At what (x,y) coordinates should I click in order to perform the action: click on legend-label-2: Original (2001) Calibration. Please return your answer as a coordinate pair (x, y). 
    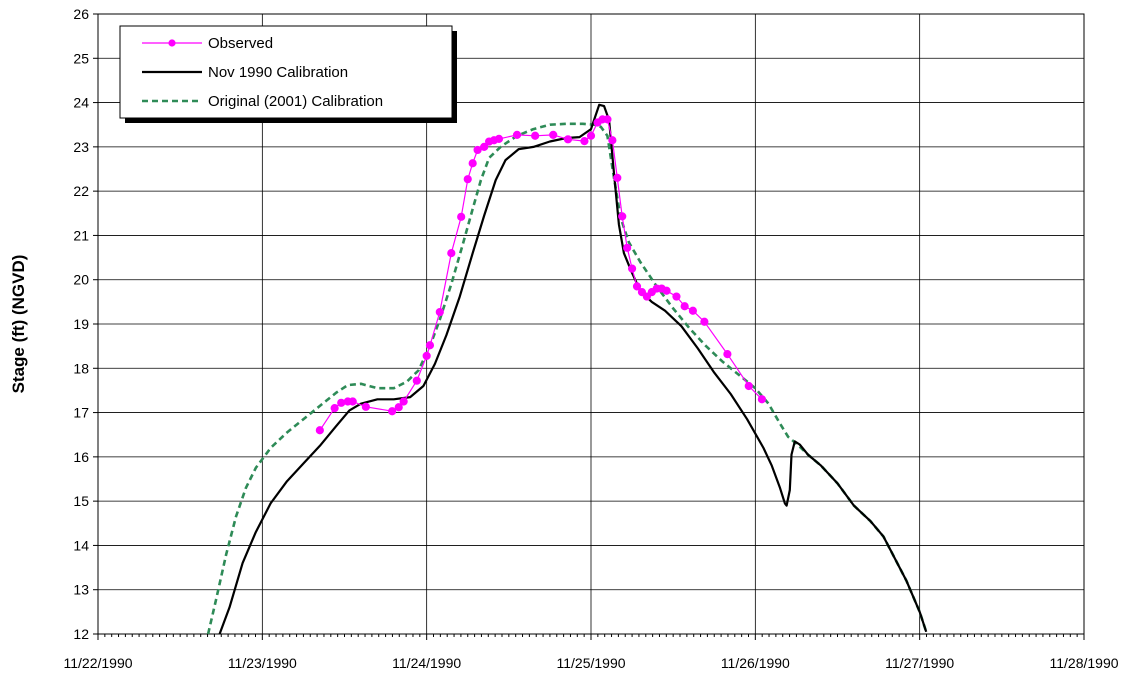
    Looking at the image, I should click on (295, 101).